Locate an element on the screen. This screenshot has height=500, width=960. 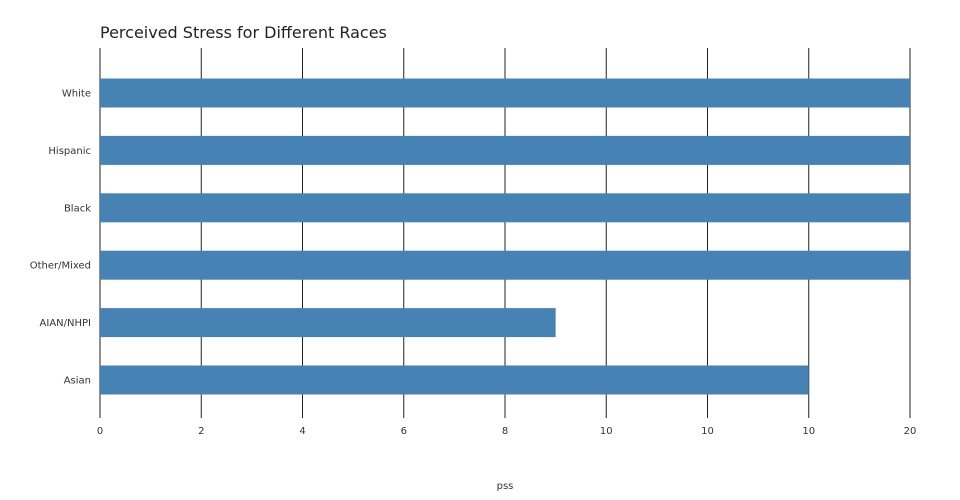
x-tick-label: 8 is located at coordinates (505, 431).